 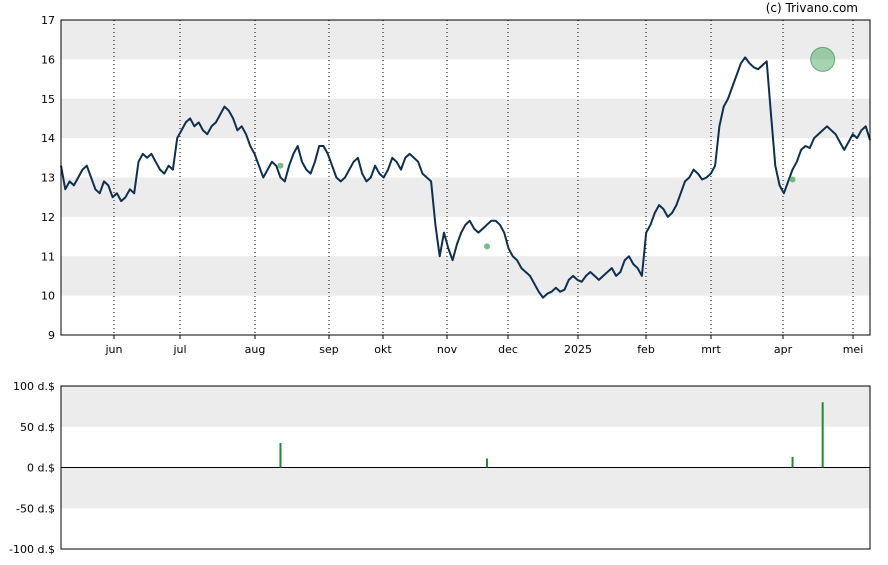 What do you see at coordinates (48, 178) in the screenshot?
I see `price-ytick-label: 13` at bounding box center [48, 178].